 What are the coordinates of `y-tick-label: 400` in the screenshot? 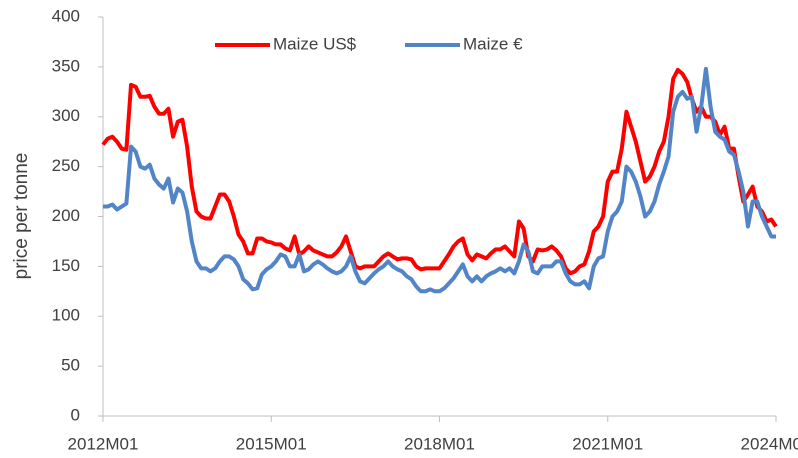 It's located at (66, 15).